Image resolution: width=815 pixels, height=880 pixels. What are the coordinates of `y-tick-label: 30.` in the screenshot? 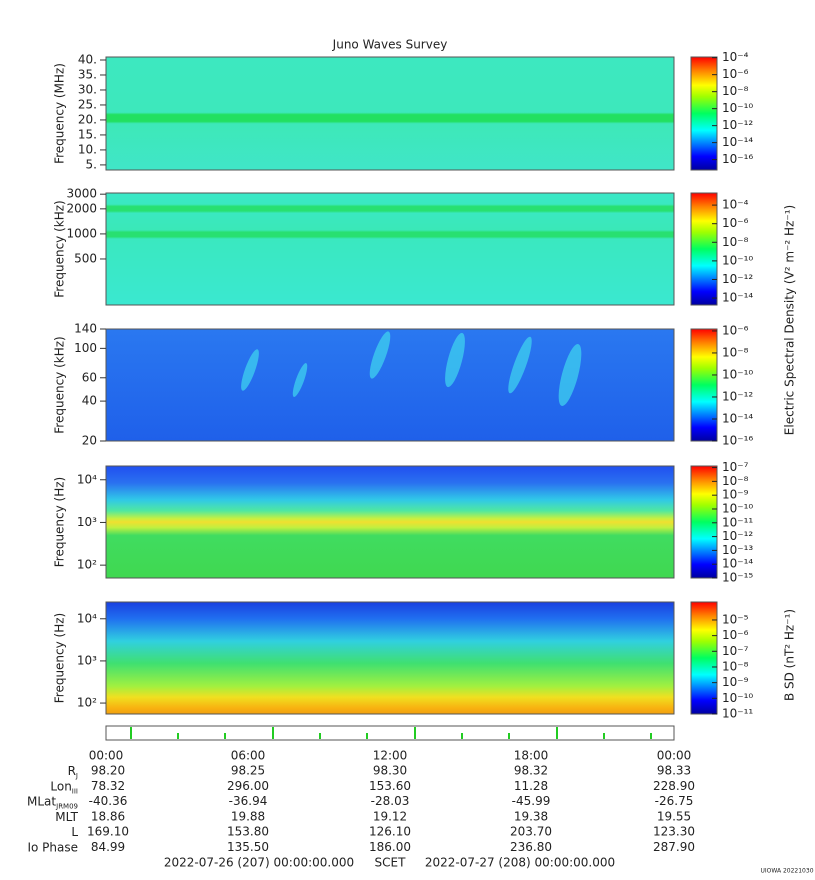 It's located at (87, 89).